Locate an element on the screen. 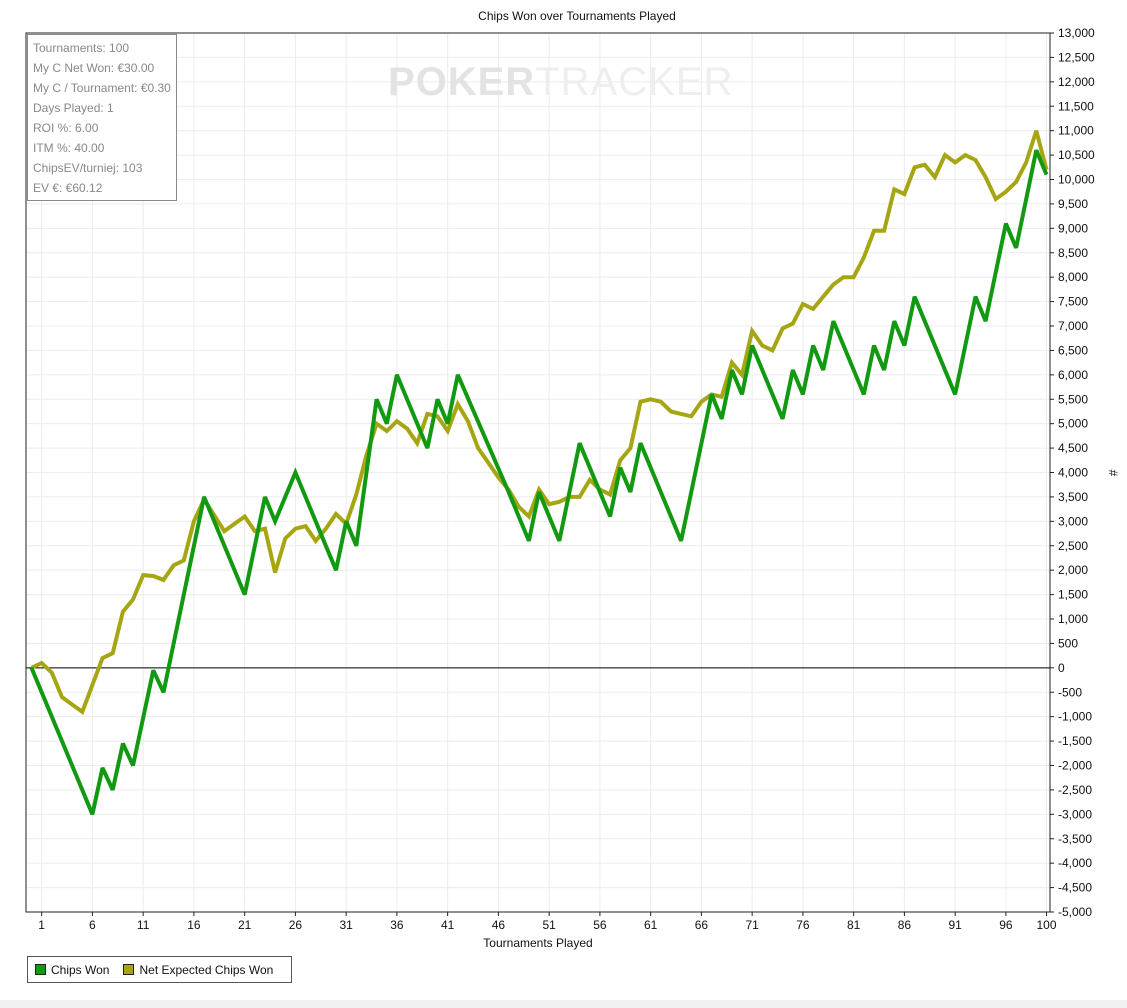 This screenshot has width=1127, height=1008. y-tick-label: 1,500 is located at coordinates (1073, 595).